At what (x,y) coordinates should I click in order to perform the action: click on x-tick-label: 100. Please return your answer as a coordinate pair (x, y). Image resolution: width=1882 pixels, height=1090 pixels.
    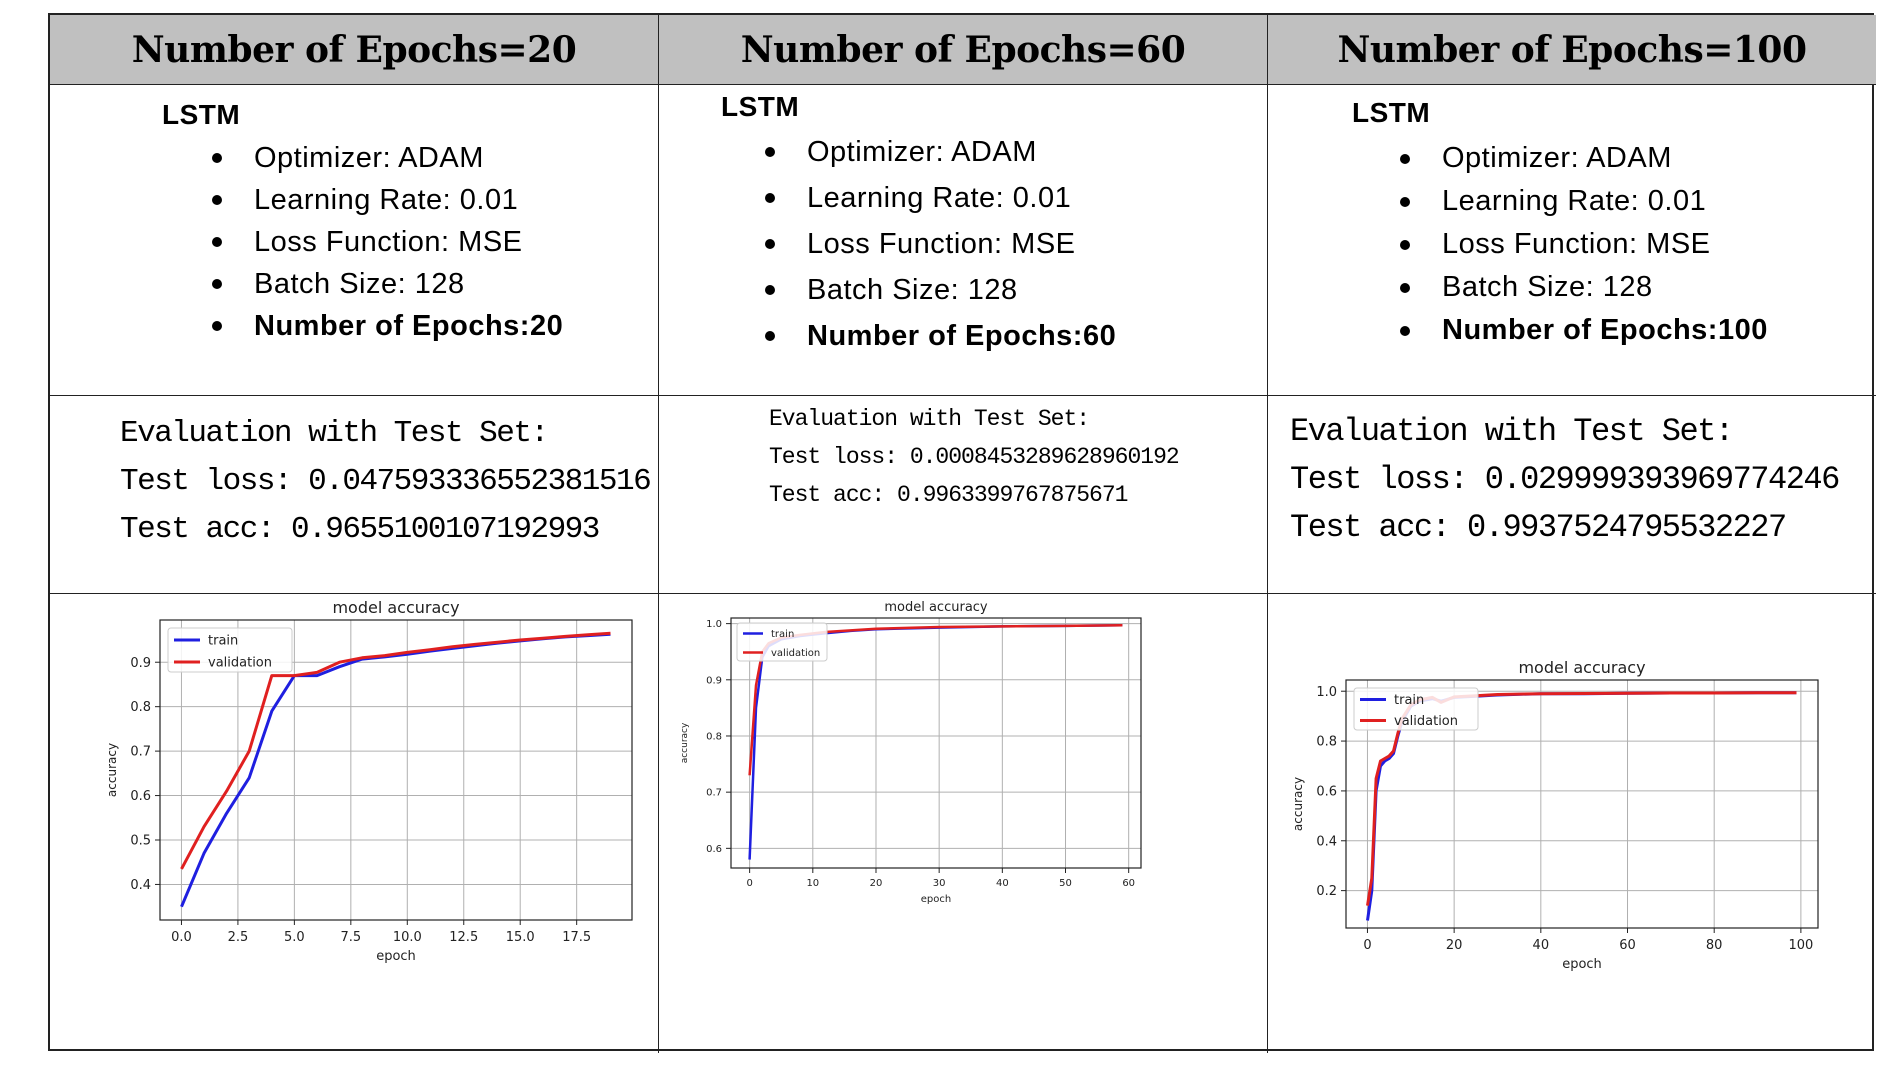
    Looking at the image, I should click on (1800, 945).